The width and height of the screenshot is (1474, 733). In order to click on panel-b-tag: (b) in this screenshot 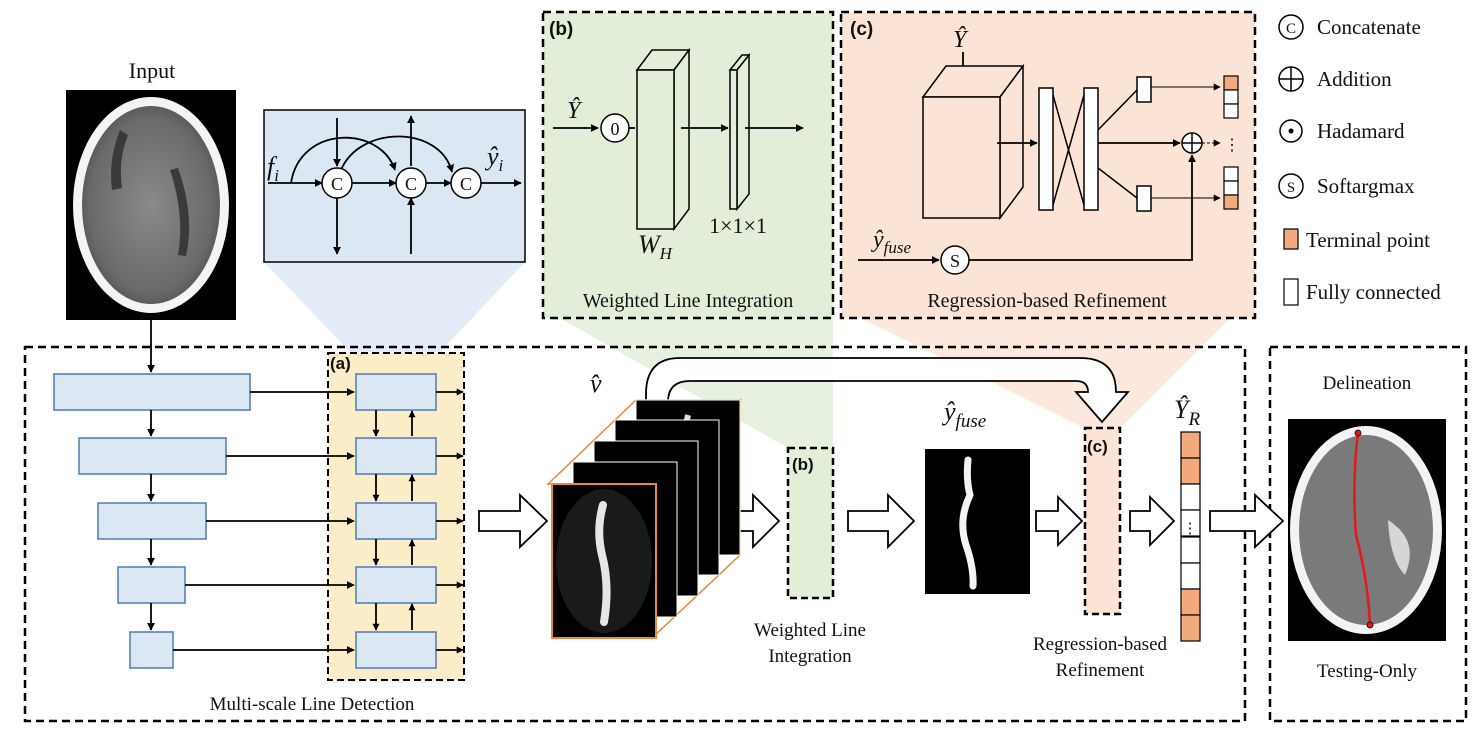, I will do `click(561, 29)`.